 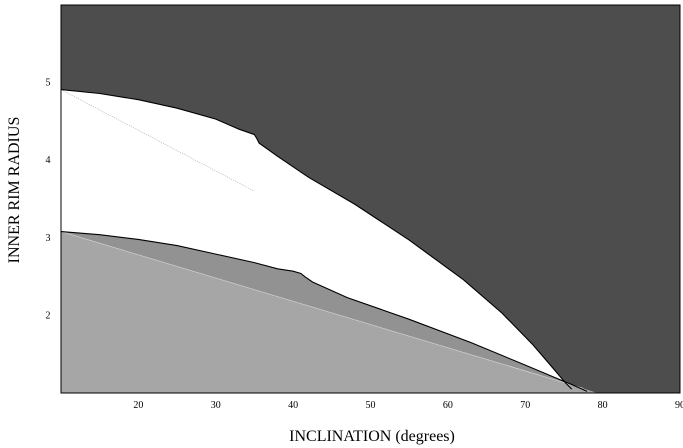 What do you see at coordinates (216, 405) in the screenshot?
I see `x-tick-label: 30` at bounding box center [216, 405].